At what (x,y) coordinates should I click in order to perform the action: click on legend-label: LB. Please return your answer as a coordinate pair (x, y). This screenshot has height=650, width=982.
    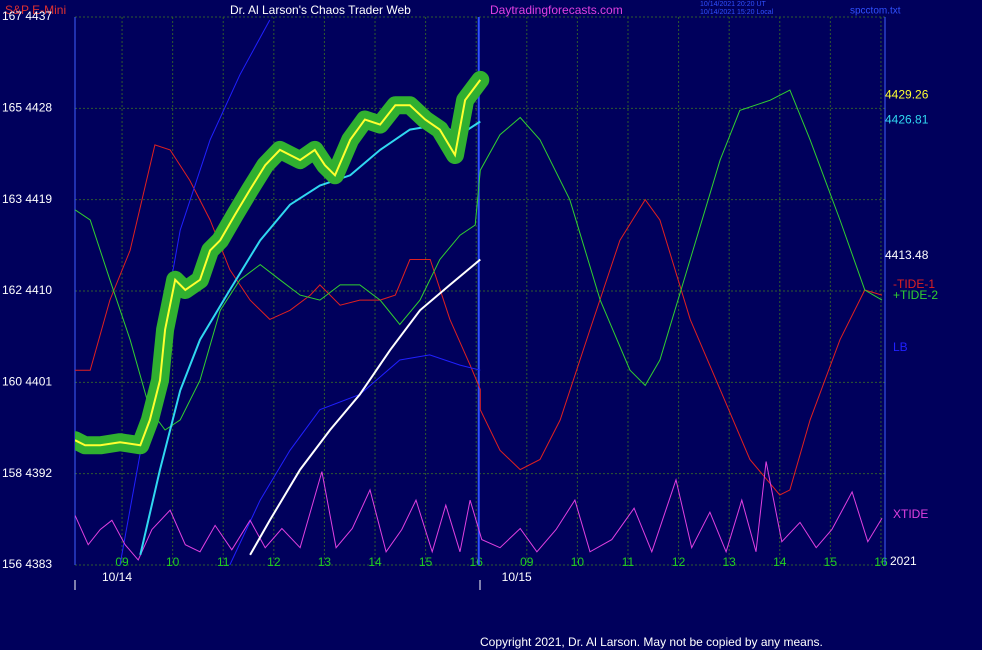
    Looking at the image, I should click on (900, 347).